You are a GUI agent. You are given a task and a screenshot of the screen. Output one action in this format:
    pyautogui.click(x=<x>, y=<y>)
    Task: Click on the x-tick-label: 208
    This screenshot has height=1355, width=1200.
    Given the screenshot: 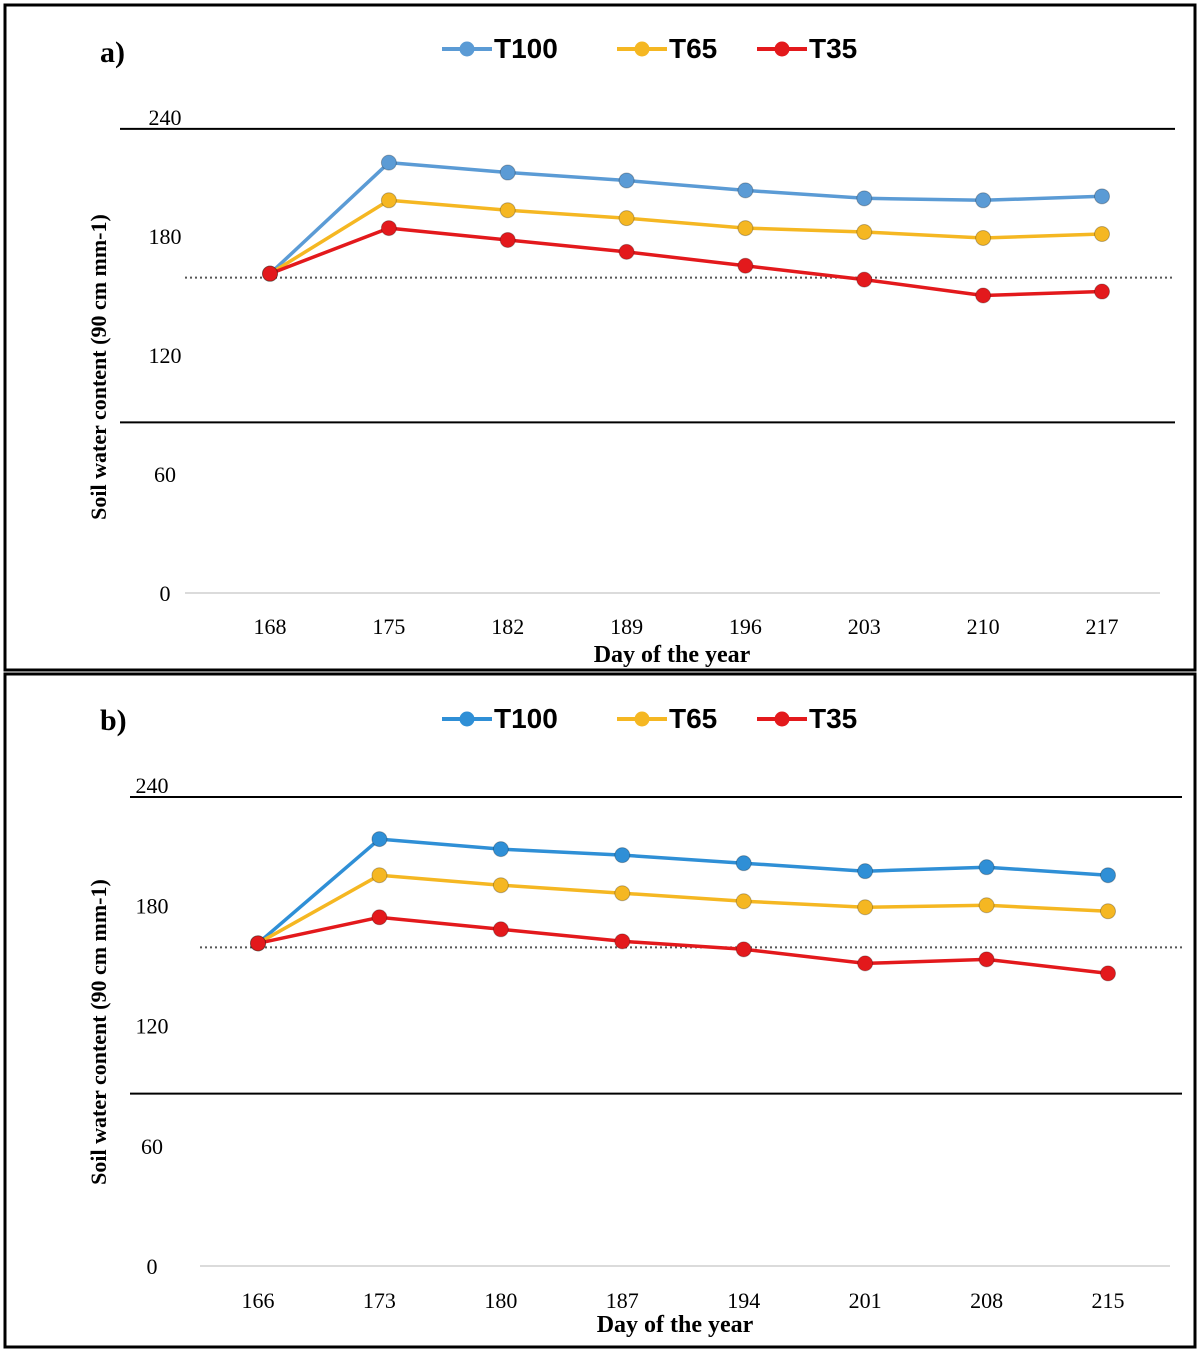 What is the action you would take?
    pyautogui.click(x=986, y=1300)
    